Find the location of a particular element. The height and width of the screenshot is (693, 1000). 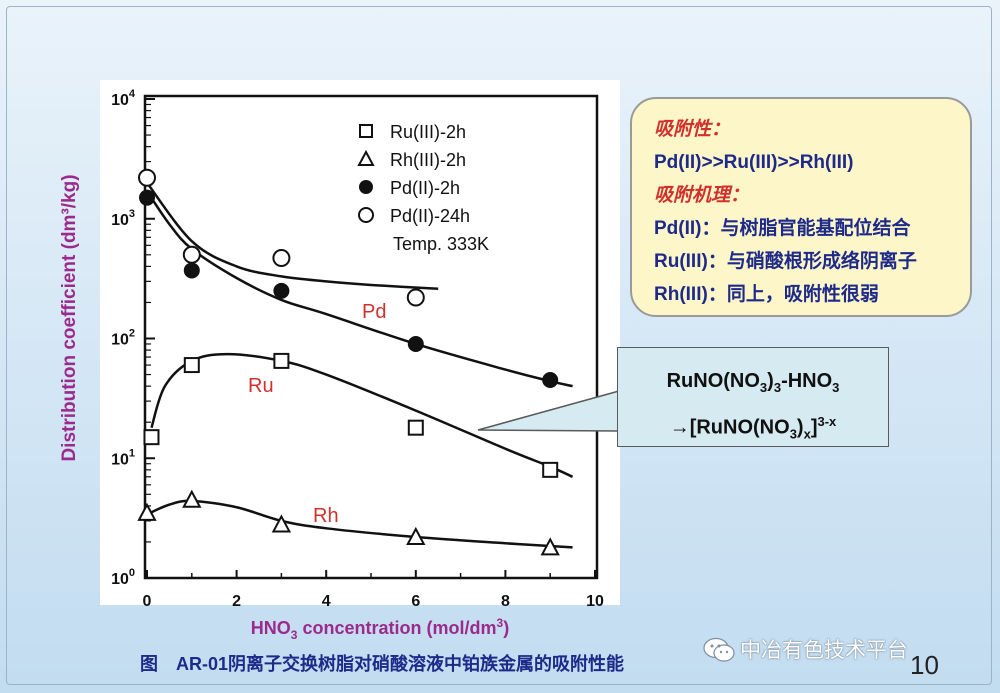

x-tick-label: 4 is located at coordinates (326, 601).